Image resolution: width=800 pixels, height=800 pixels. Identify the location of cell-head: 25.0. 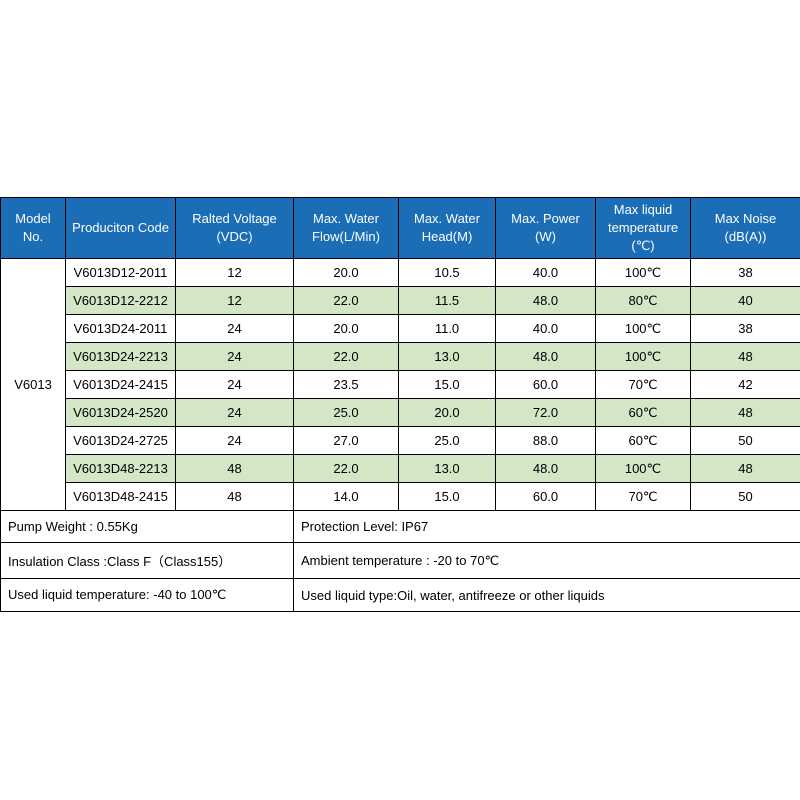
(447, 440).